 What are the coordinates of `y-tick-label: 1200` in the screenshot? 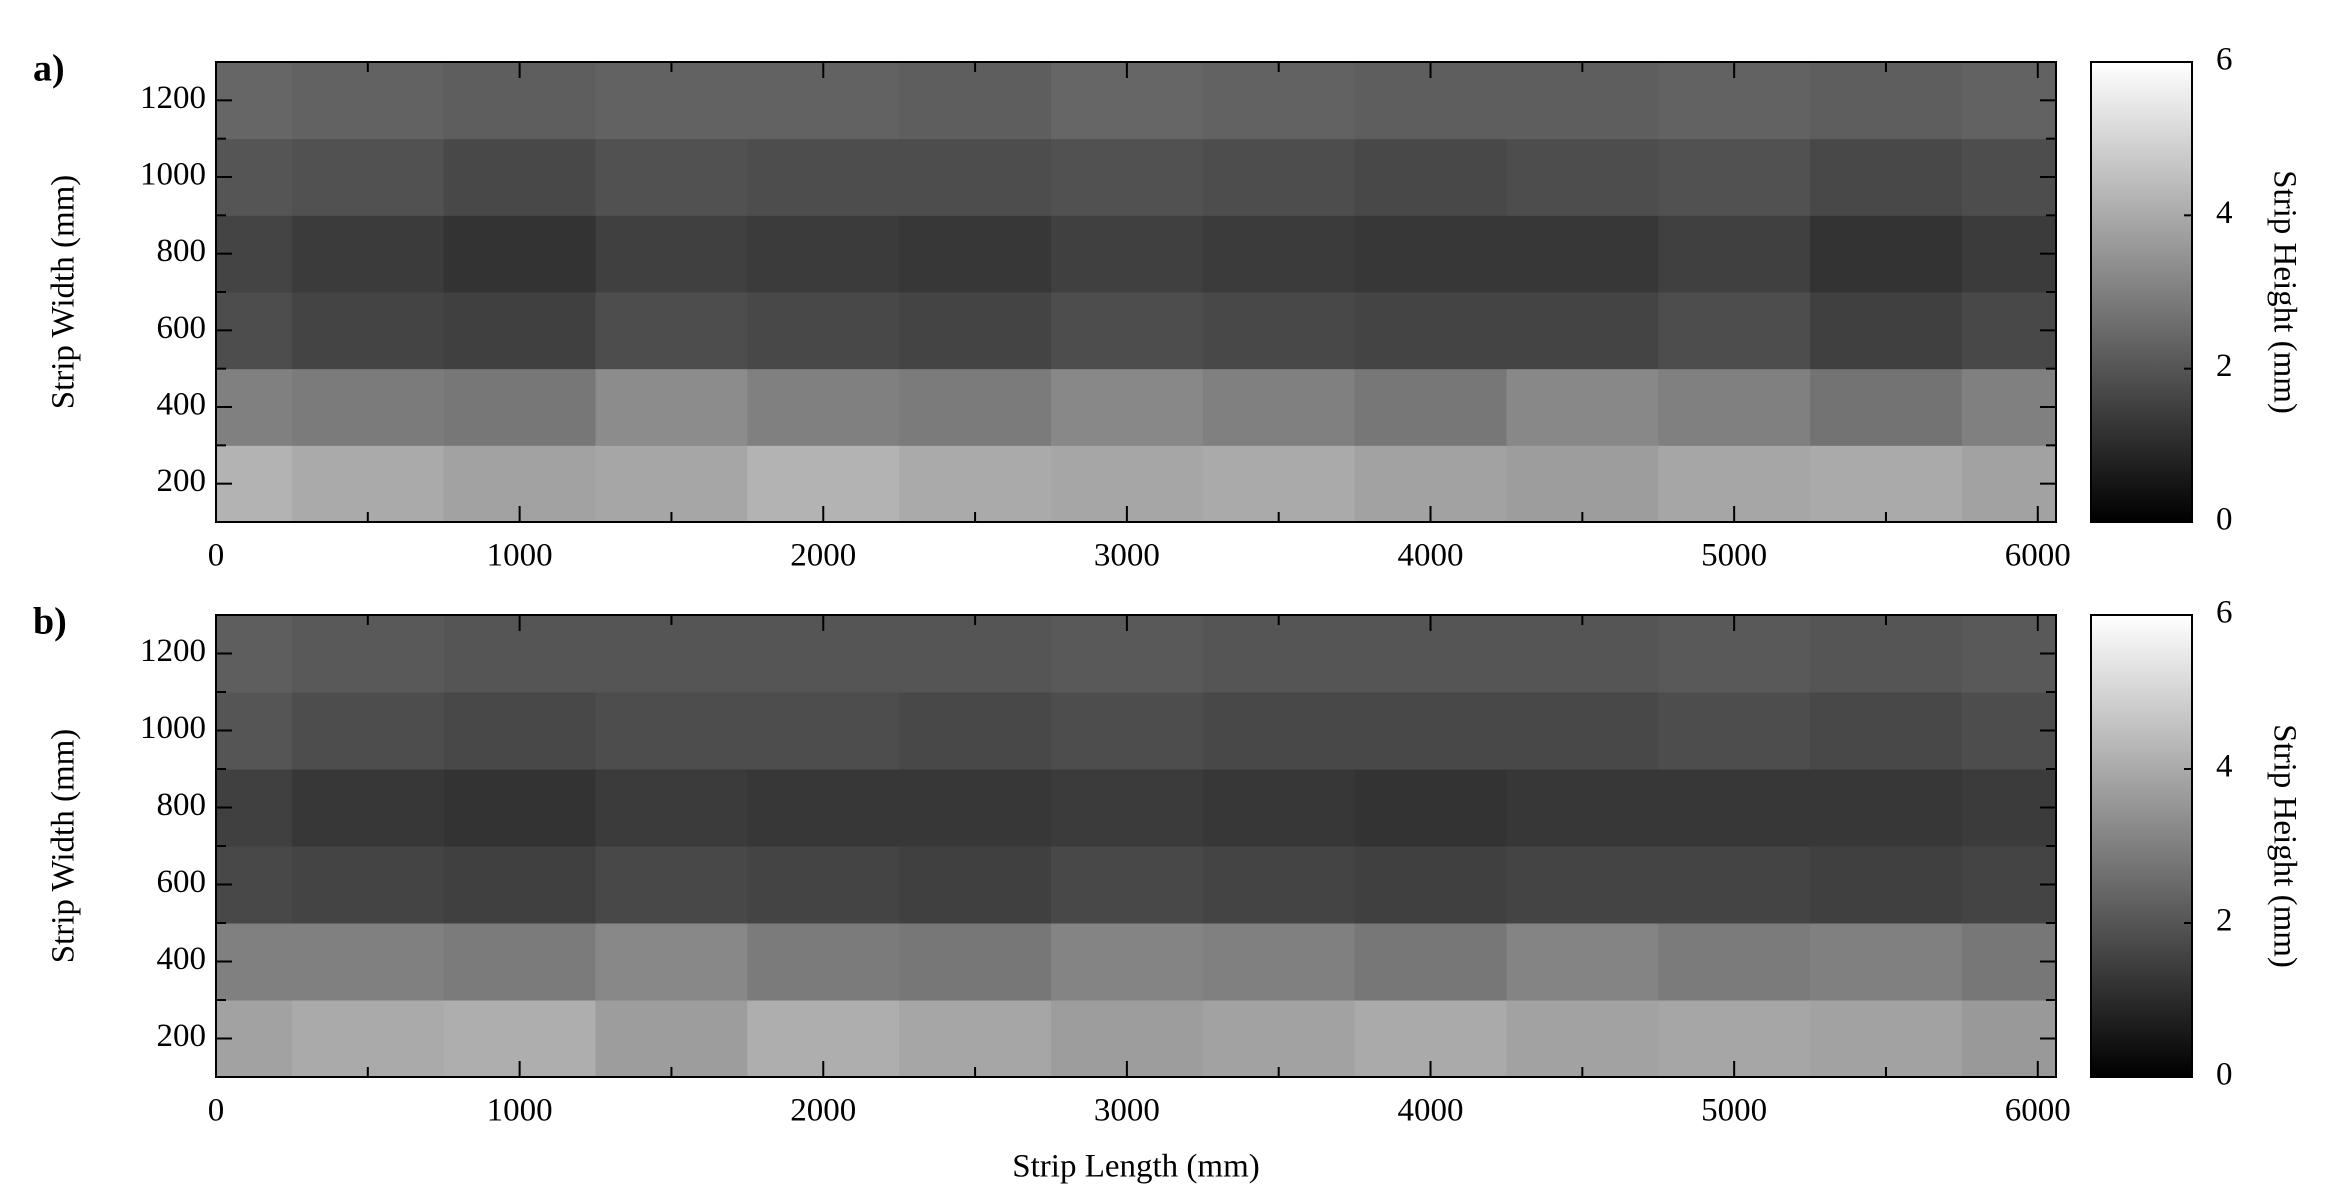 It's located at (173, 98).